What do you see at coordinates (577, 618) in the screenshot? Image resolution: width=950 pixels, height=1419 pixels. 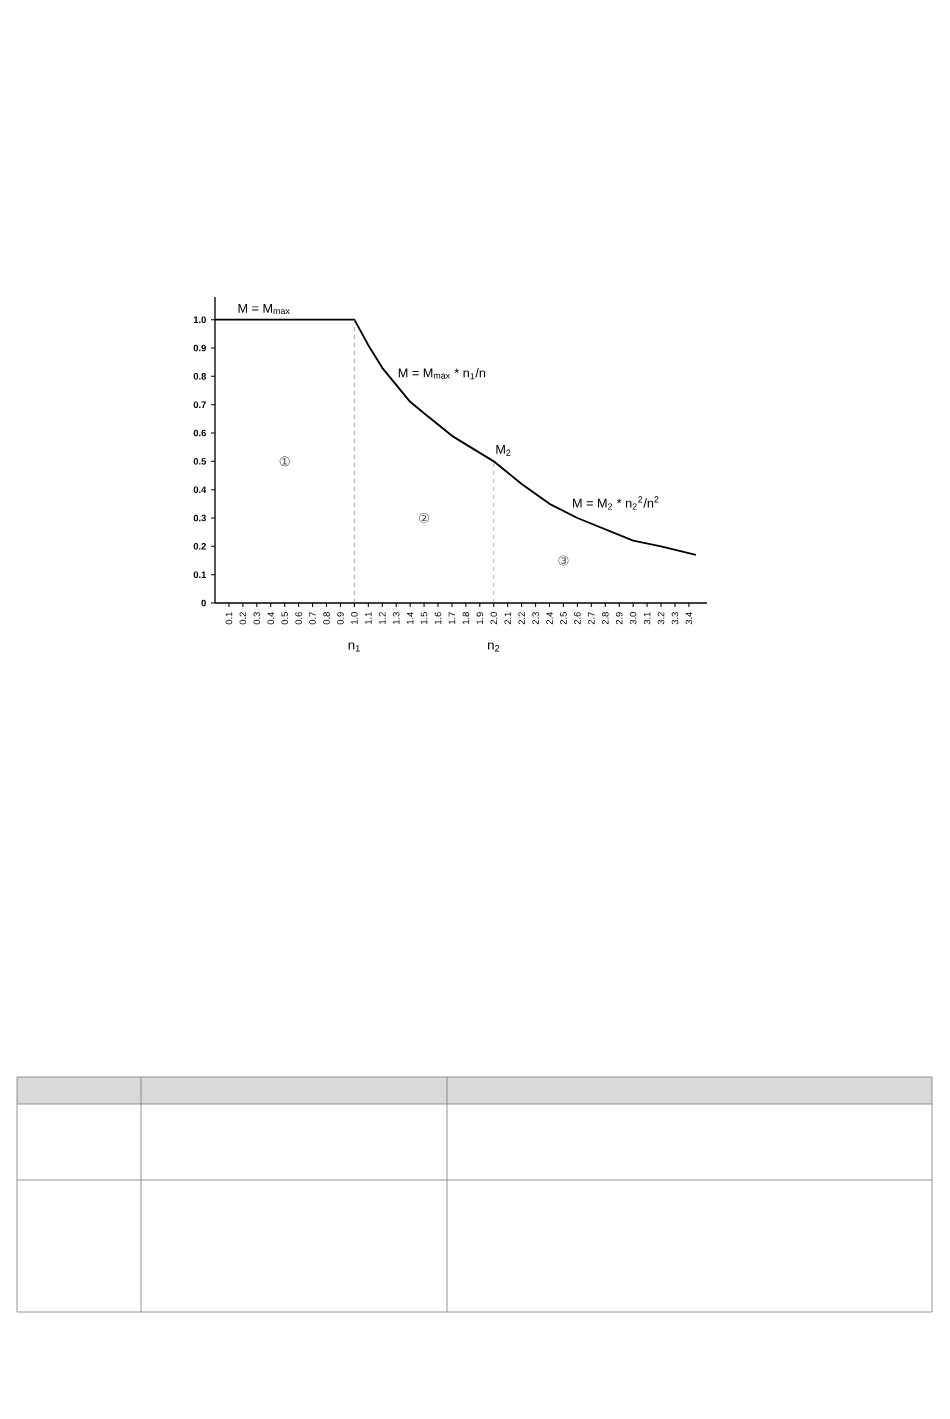 I see `x-tick-label: 2.6` at bounding box center [577, 618].